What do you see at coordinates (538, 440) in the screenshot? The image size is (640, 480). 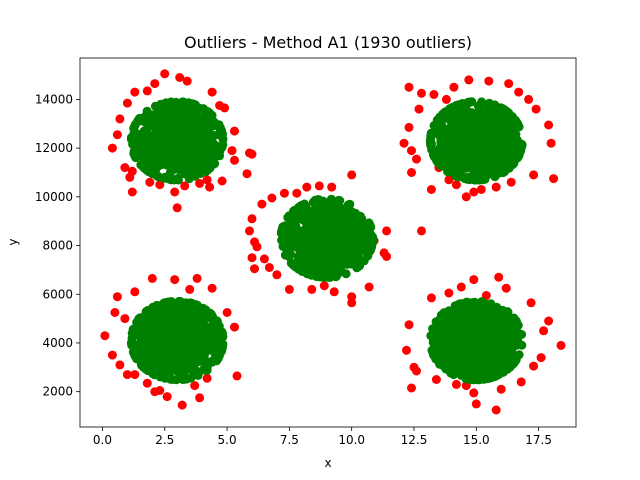 I see `x-tick-label: 17.5` at bounding box center [538, 440].